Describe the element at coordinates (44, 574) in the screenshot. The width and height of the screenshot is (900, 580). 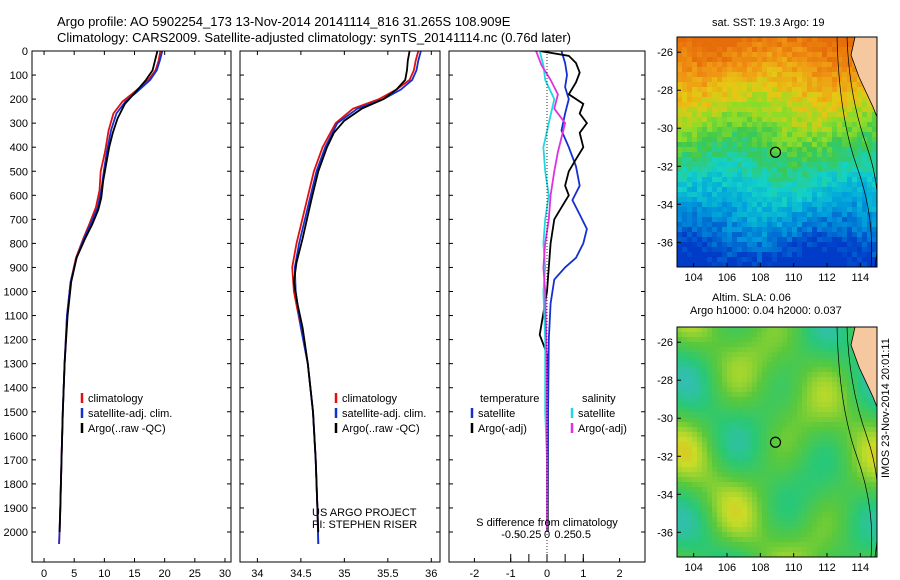
I see `x-tick-label: 0` at that location.